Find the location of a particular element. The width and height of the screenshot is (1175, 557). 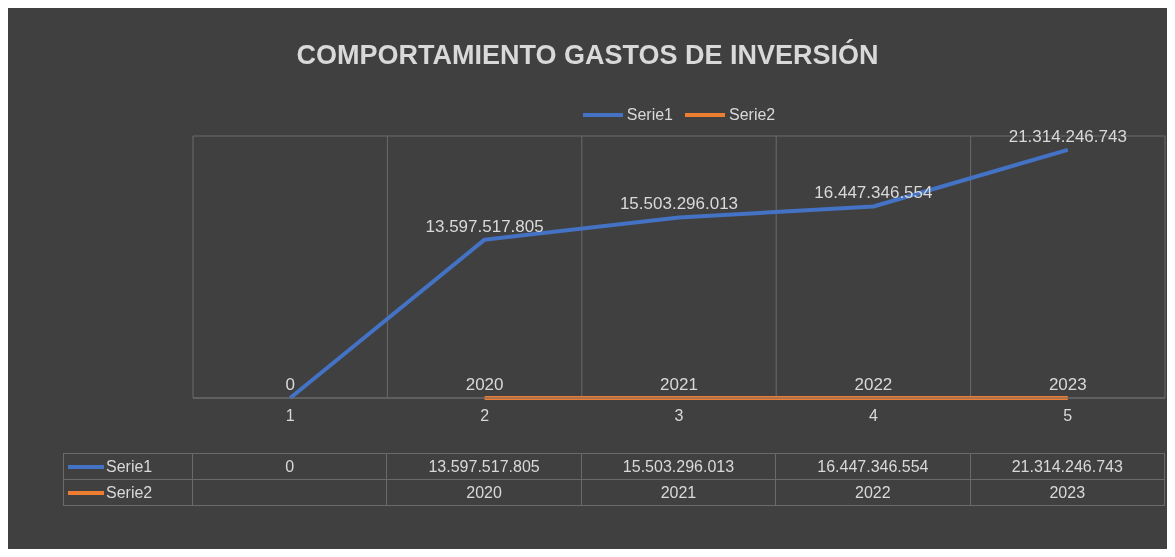

data-label: 2020 is located at coordinates (484, 492).